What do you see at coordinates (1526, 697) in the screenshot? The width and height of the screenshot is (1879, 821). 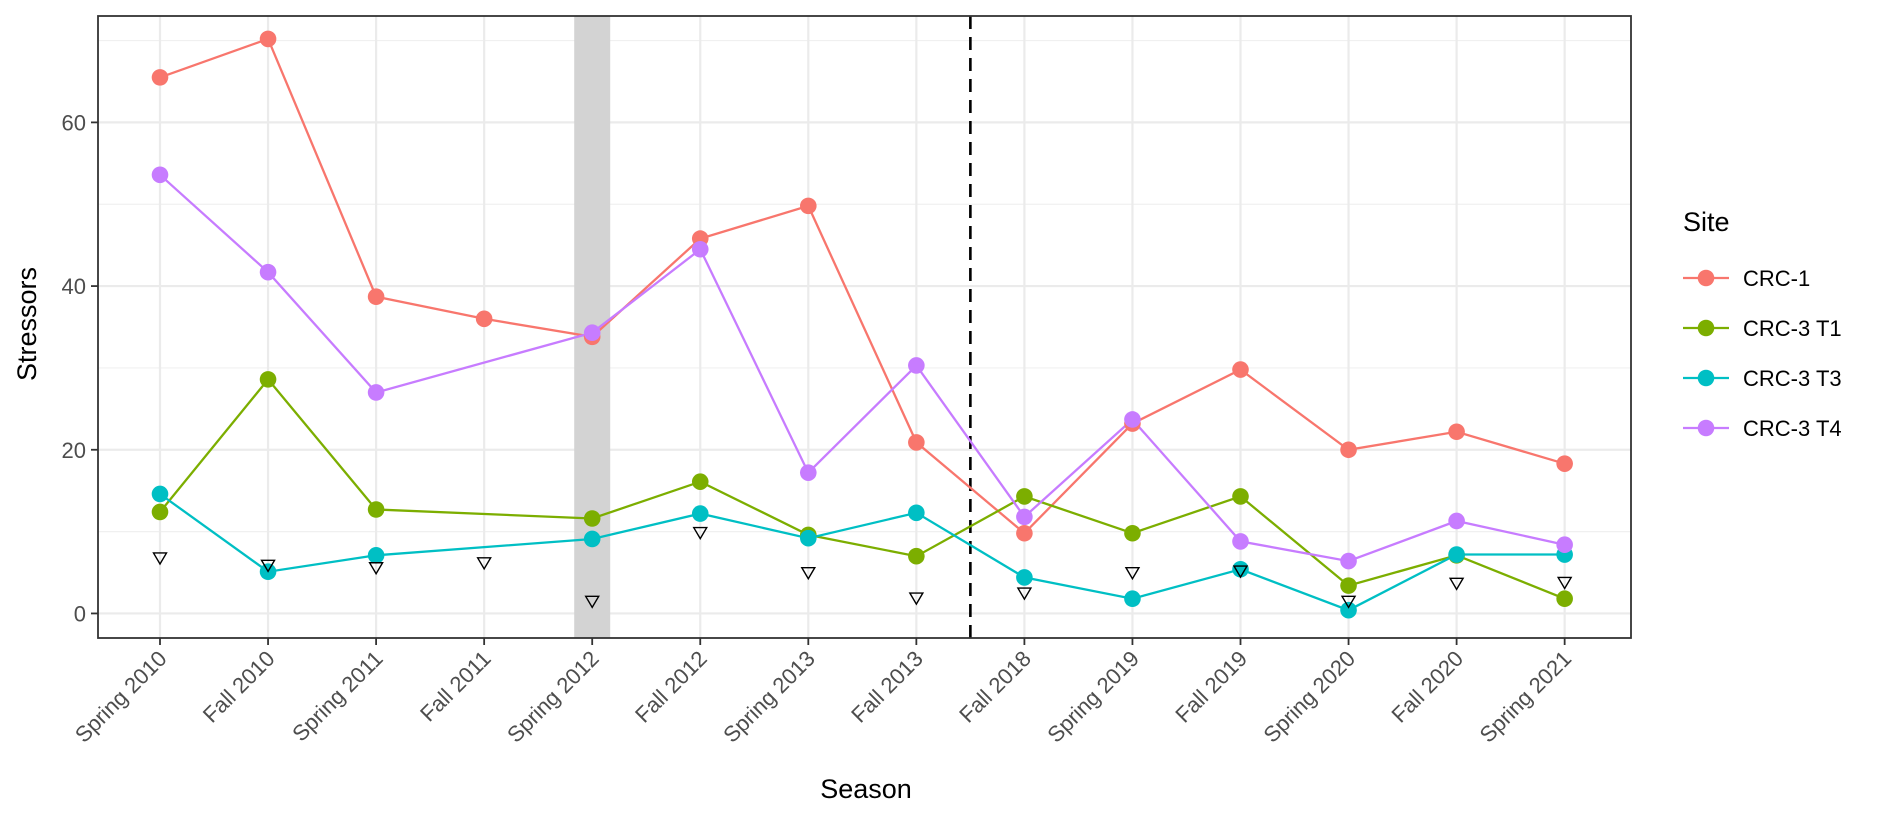 I see `x-tick-label: Spring 2021` at bounding box center [1526, 697].